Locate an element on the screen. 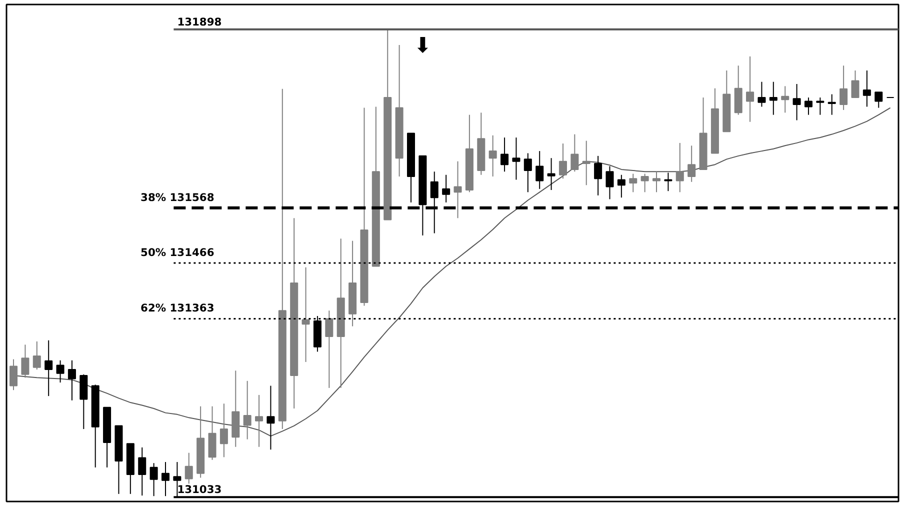 The height and width of the screenshot is (518, 906). ref-line-label: 131898 is located at coordinates (199, 21).